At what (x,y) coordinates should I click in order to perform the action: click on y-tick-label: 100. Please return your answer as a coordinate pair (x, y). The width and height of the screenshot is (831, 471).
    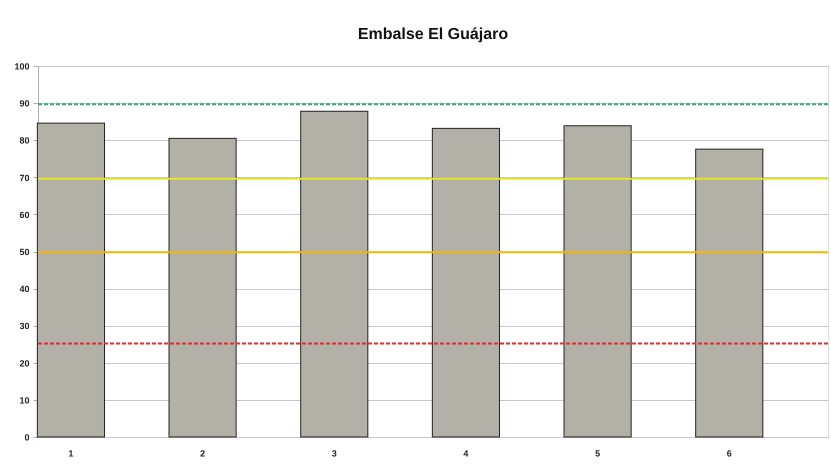
    Looking at the image, I should click on (22, 67).